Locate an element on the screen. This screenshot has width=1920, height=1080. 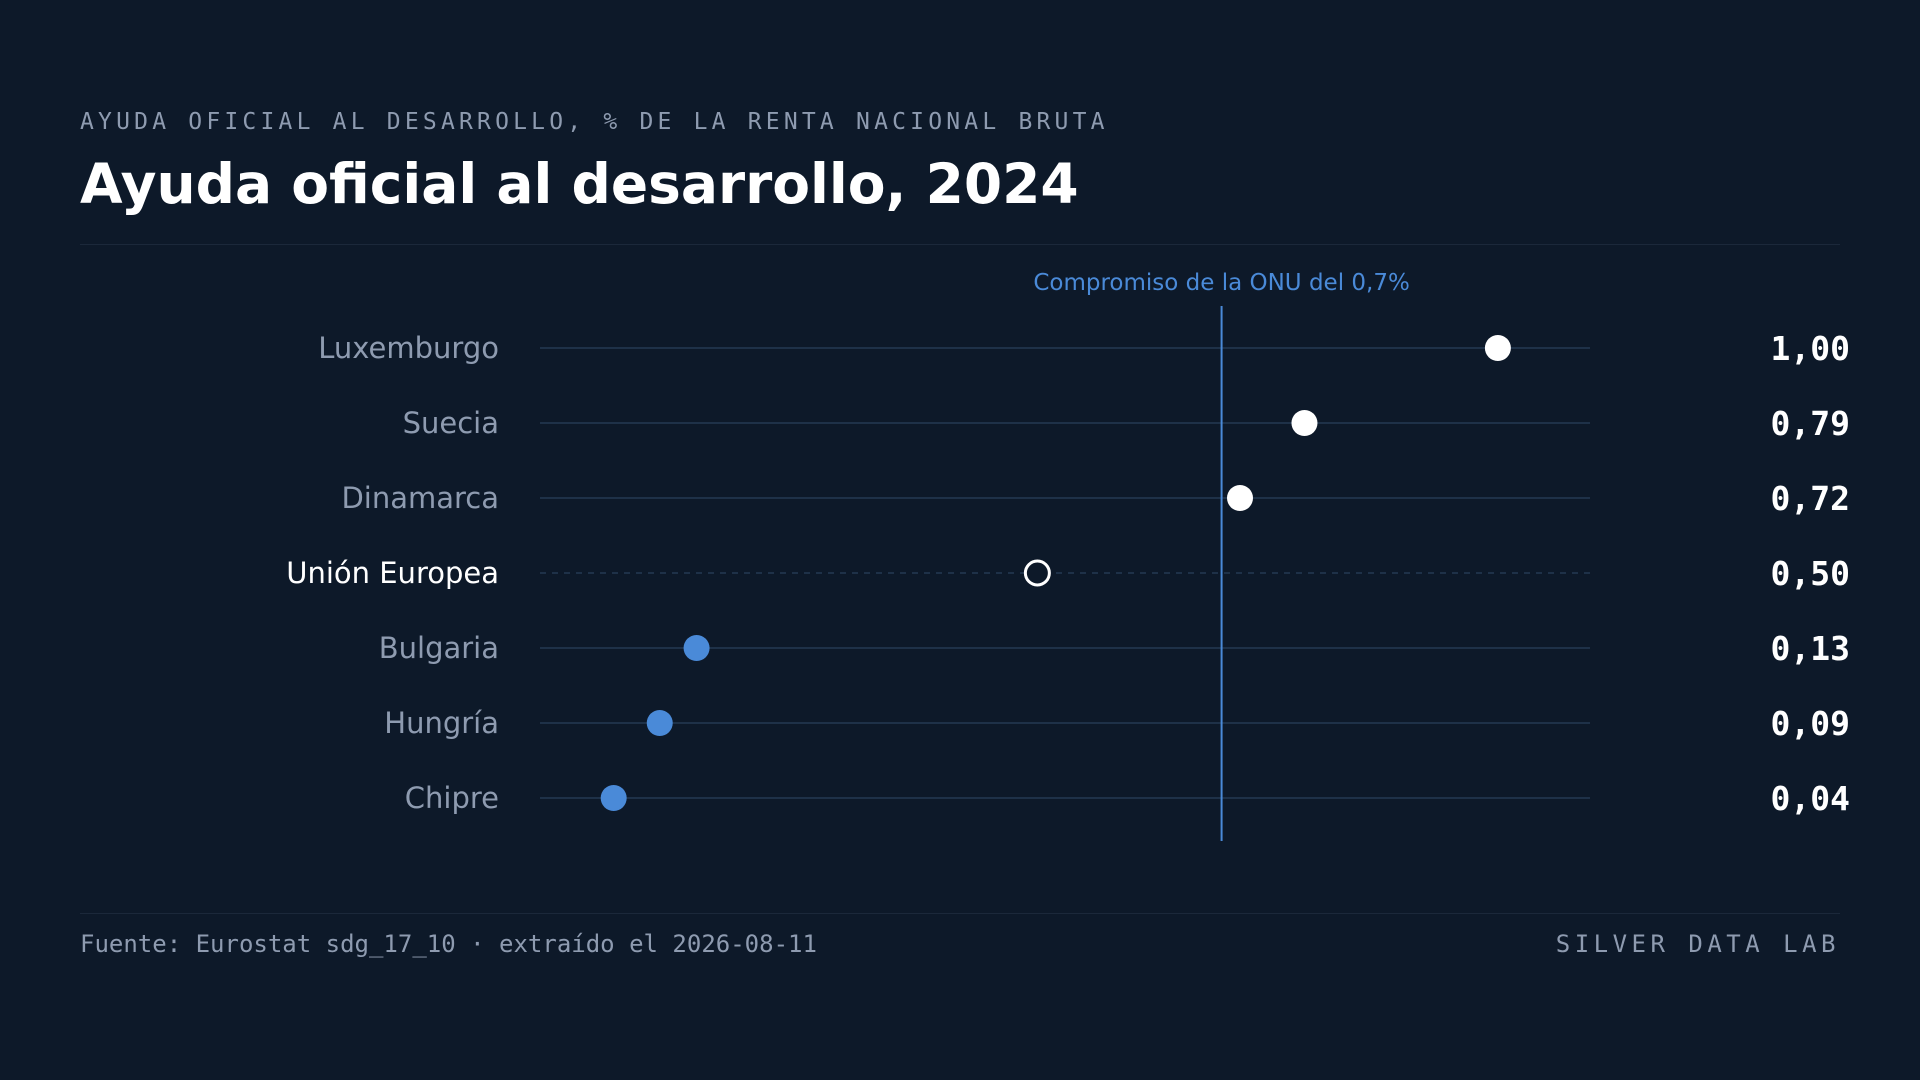
category-label: Suecia is located at coordinates (451, 423).